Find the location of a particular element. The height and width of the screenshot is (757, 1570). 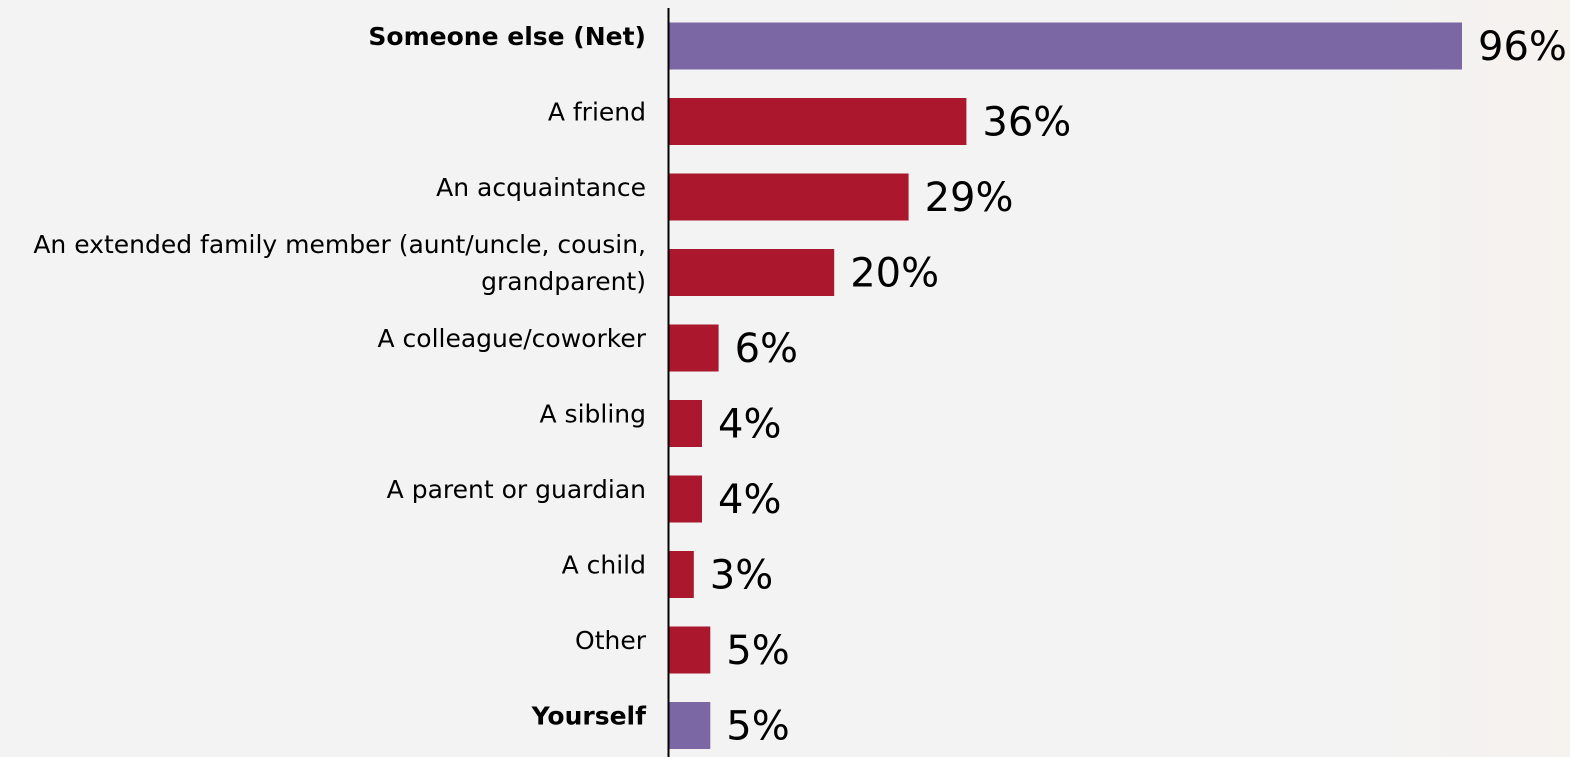

category-label-7: A child is located at coordinates (604, 565).